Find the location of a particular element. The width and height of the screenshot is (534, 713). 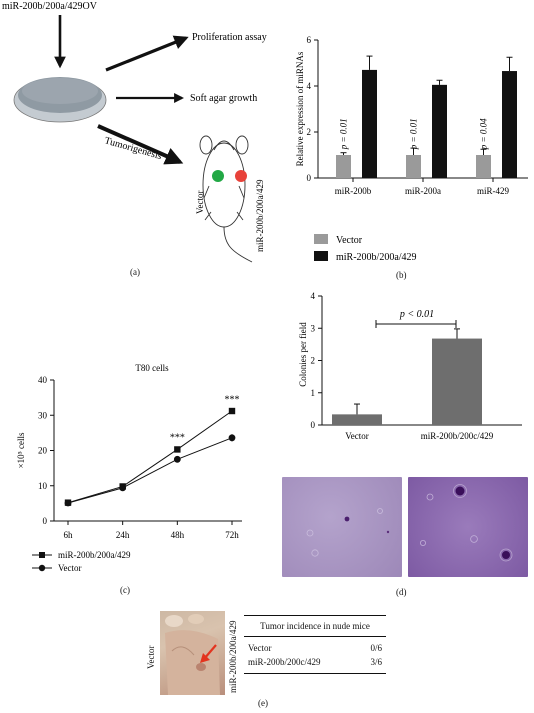

y-tick-label: 30 is located at coordinates (43, 415).